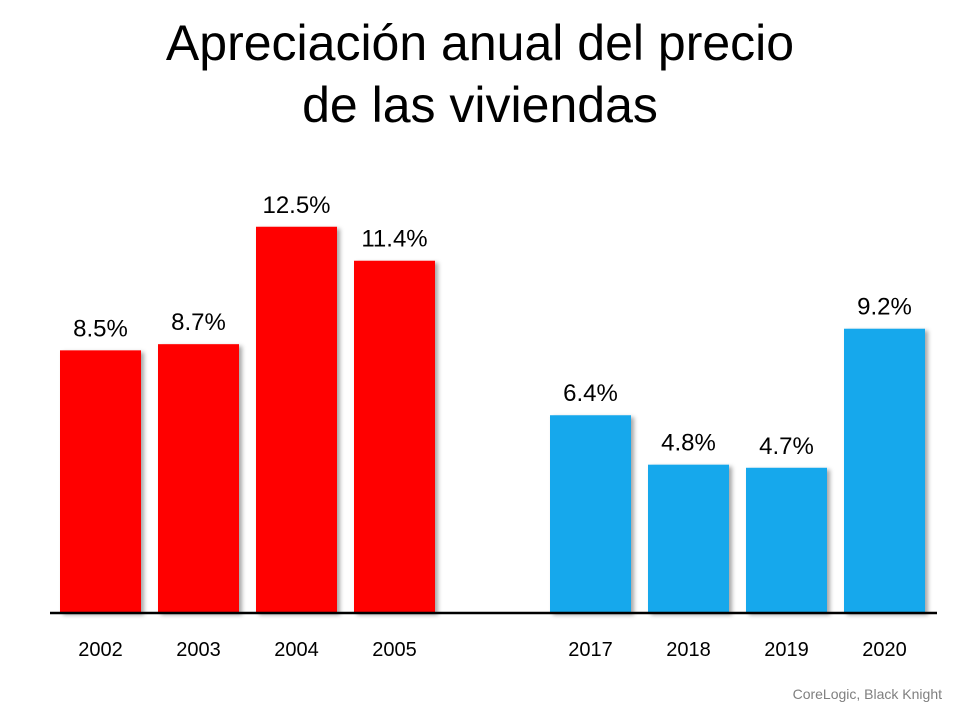 This screenshot has width=960, height=720. Describe the element at coordinates (100, 328) in the screenshot. I see `data-label-2002: 8.5%` at that location.